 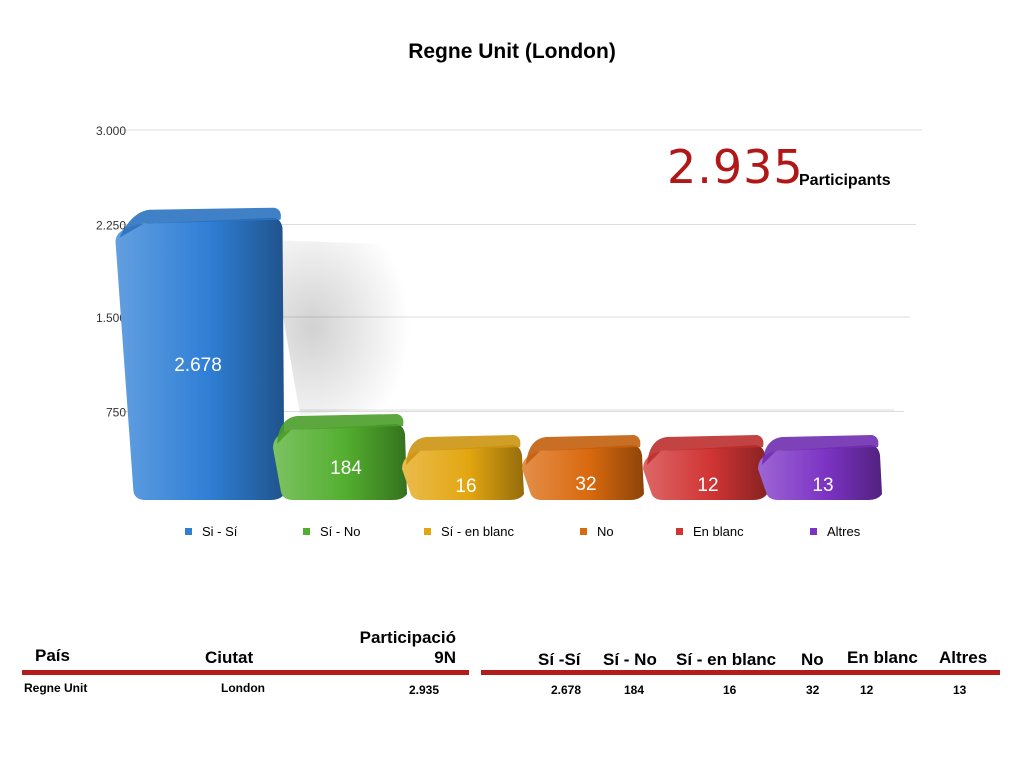 What do you see at coordinates (559, 659) in the screenshot?
I see `table-header-si-si: Sí -Sí` at bounding box center [559, 659].